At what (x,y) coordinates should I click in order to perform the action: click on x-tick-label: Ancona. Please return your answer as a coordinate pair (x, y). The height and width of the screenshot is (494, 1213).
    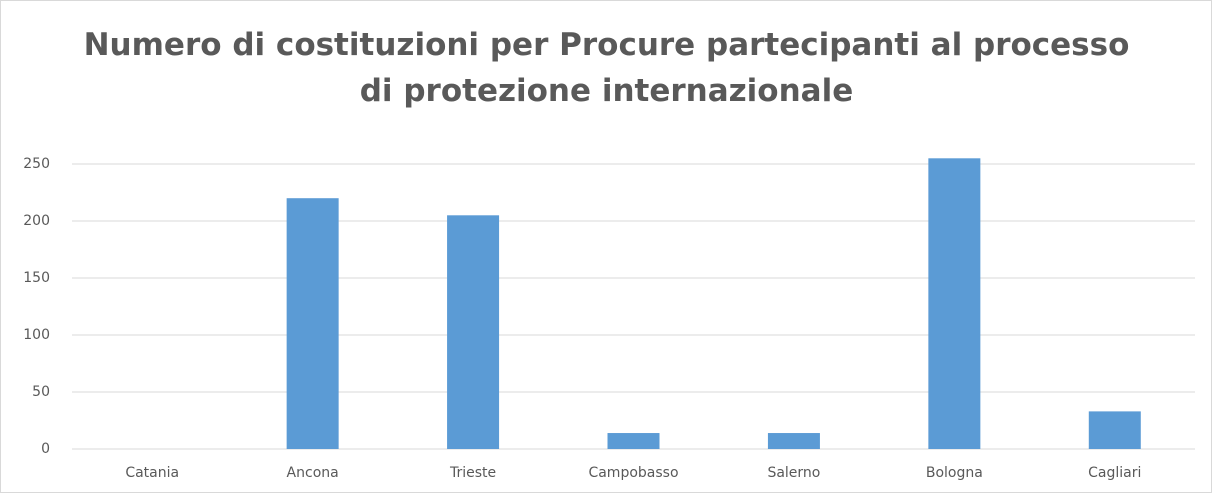
    Looking at the image, I should click on (313, 473).